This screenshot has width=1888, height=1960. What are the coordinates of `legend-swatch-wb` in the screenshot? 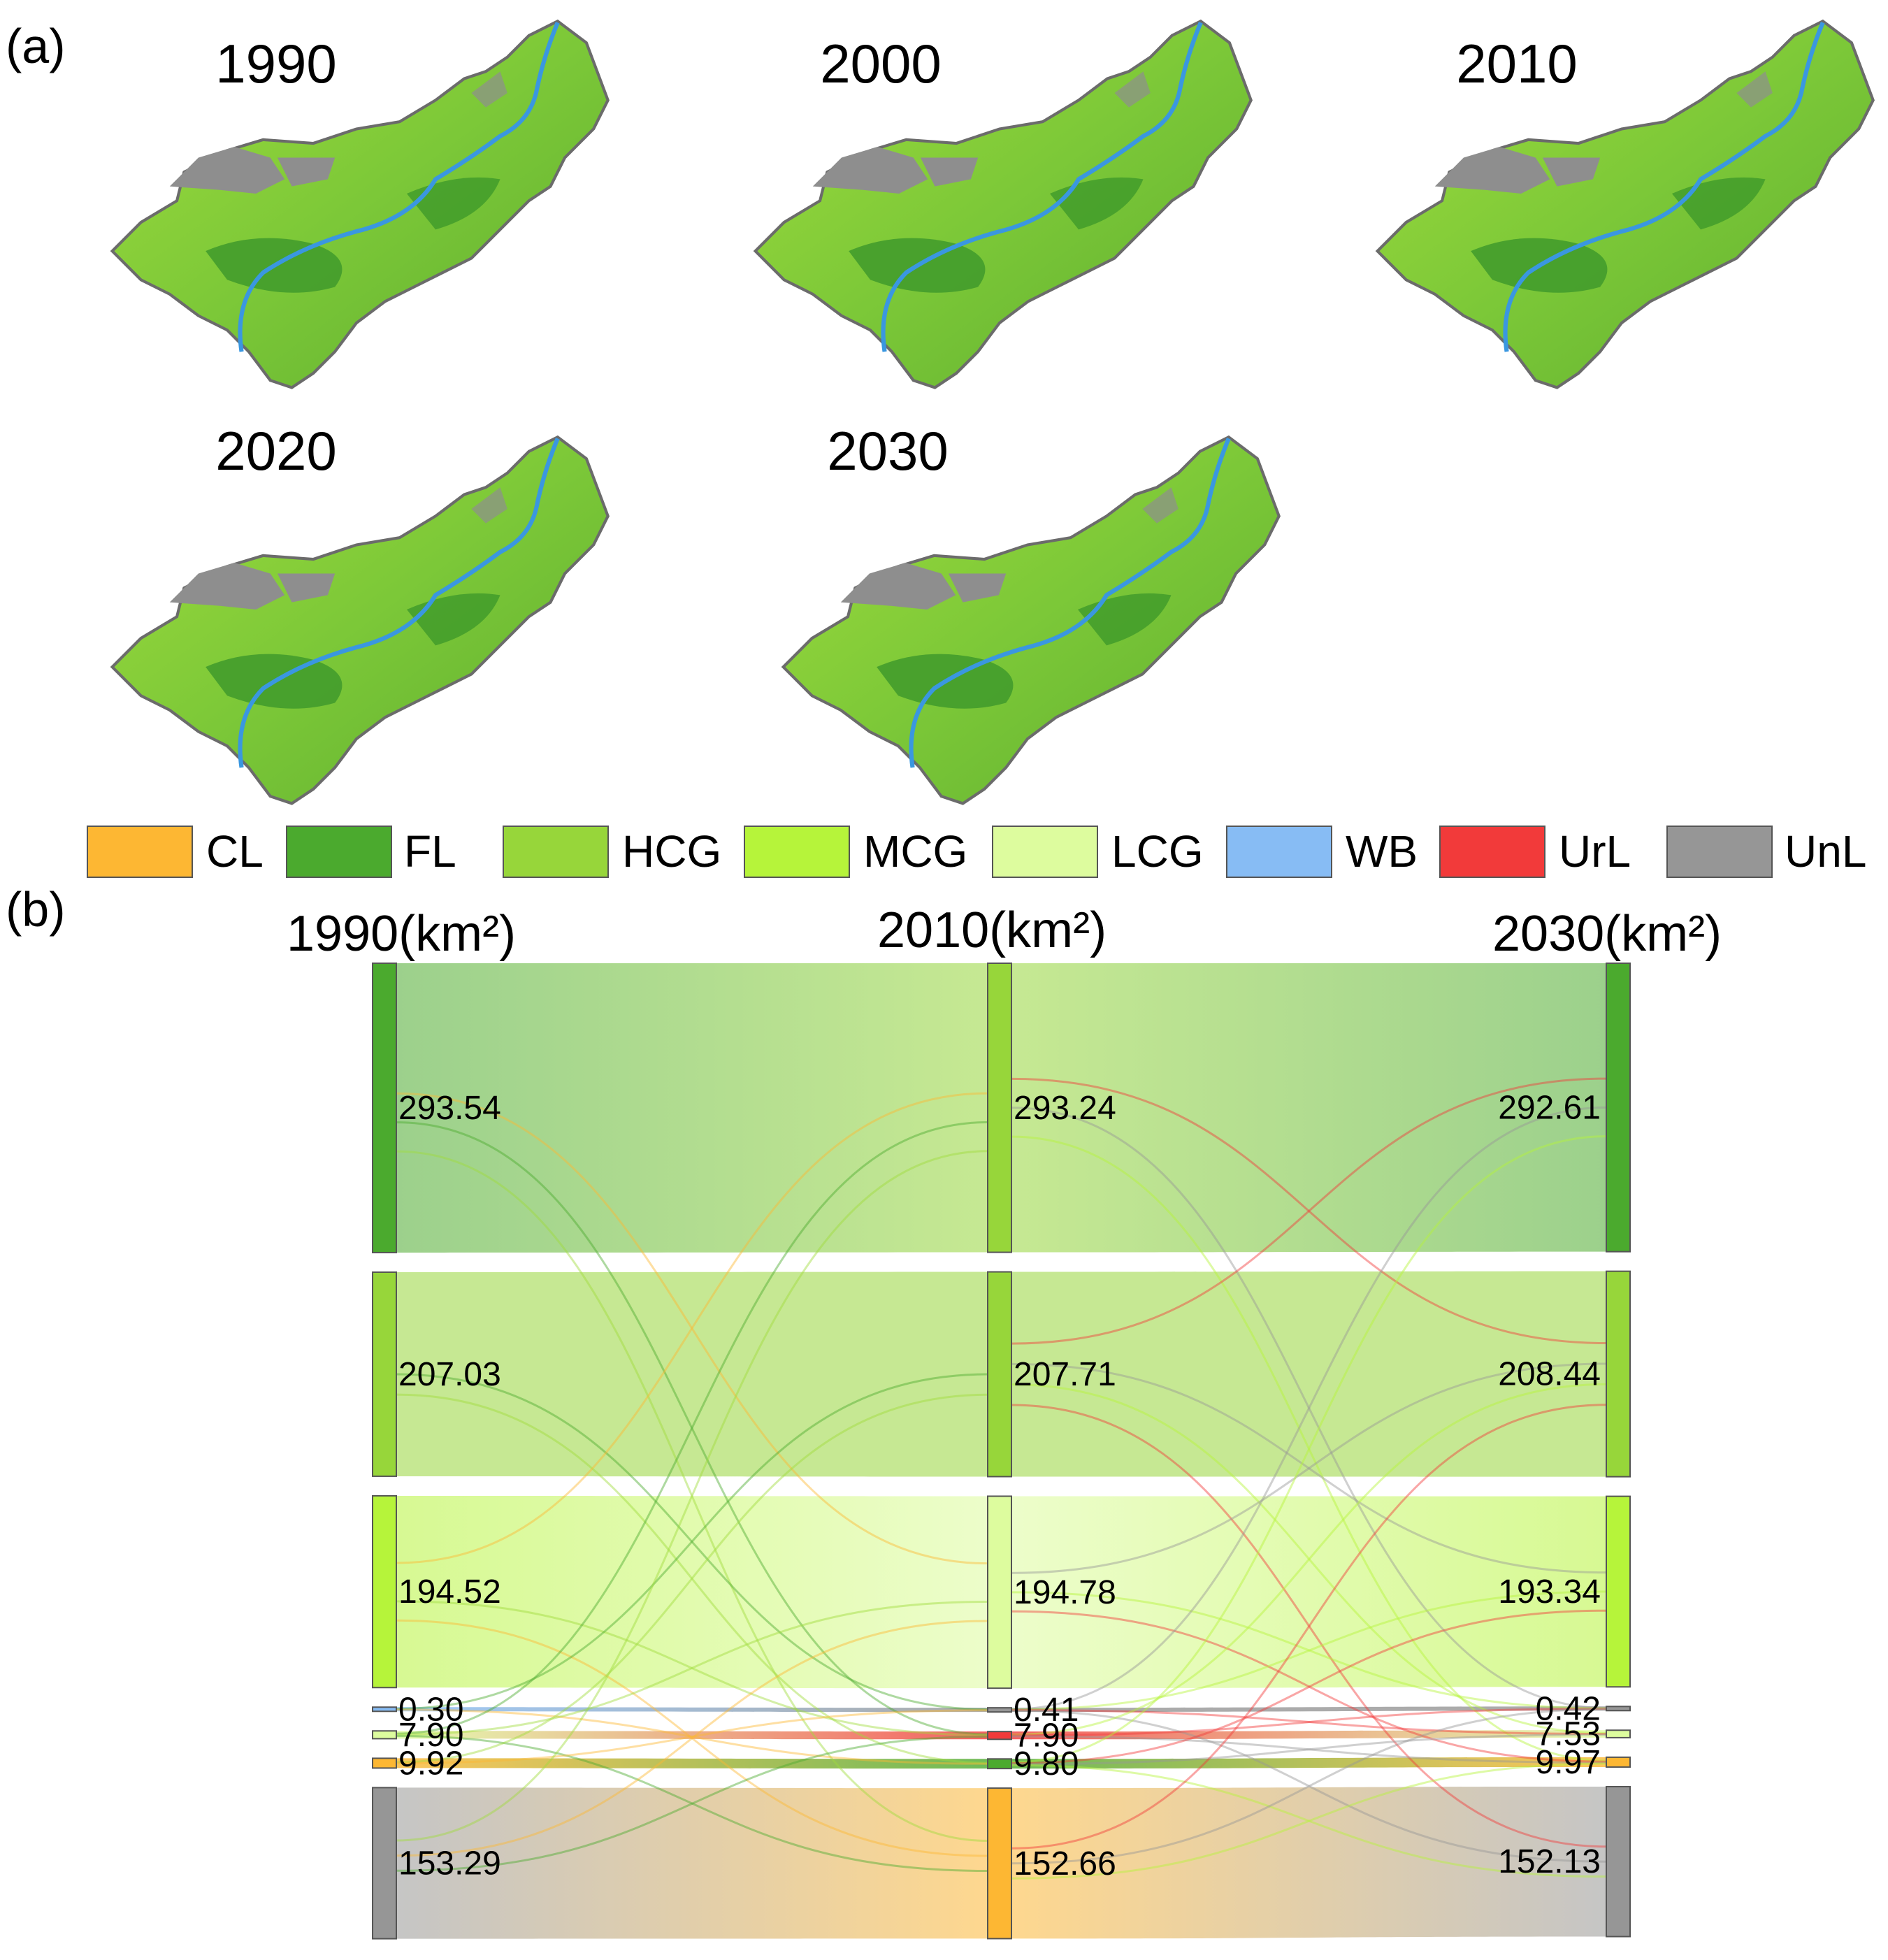 It's located at (1279, 852).